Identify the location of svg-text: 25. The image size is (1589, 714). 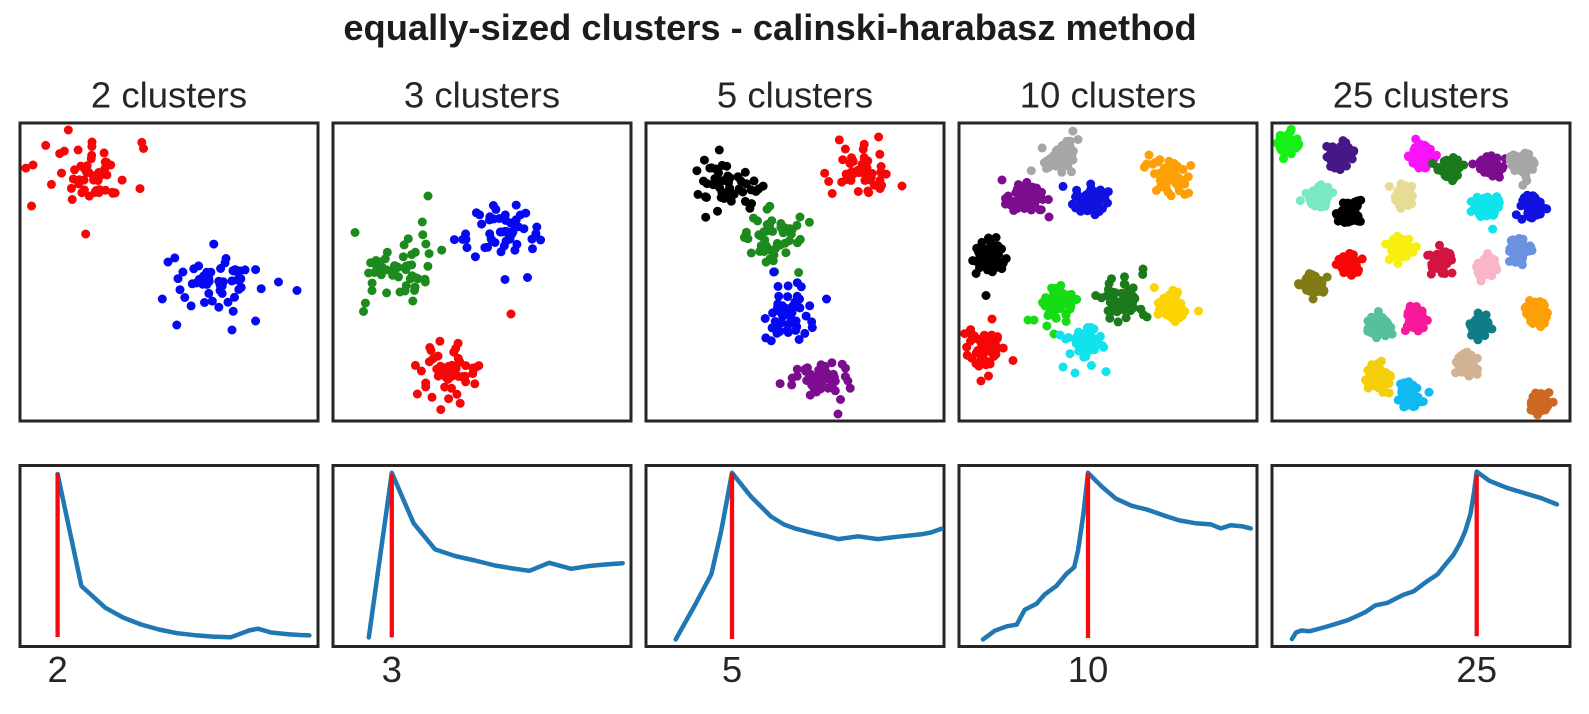
(1476, 669).